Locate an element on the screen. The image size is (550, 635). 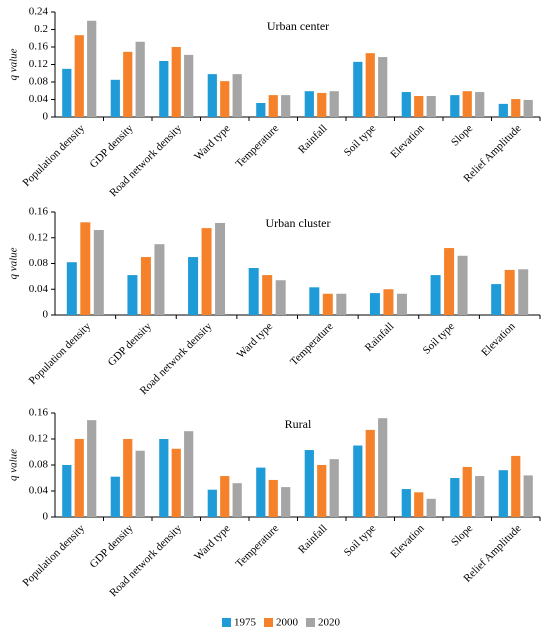
x-tick-label: Slope is located at coordinates (462, 135).